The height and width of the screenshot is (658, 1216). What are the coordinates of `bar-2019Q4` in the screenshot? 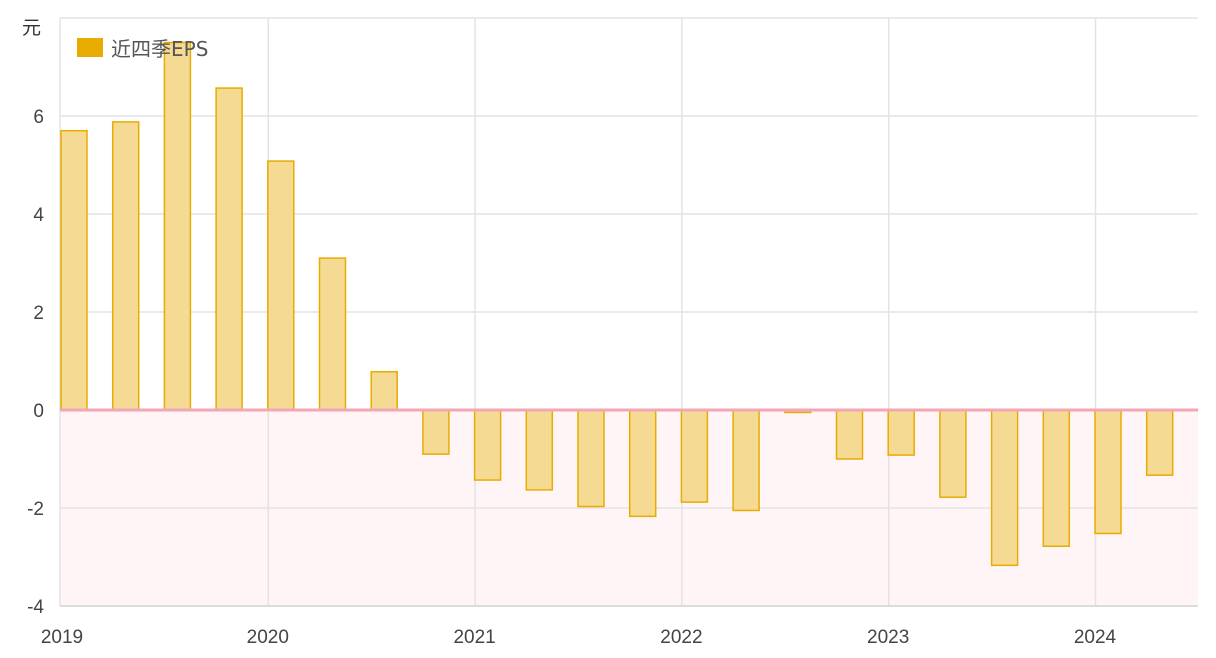 It's located at (229, 249).